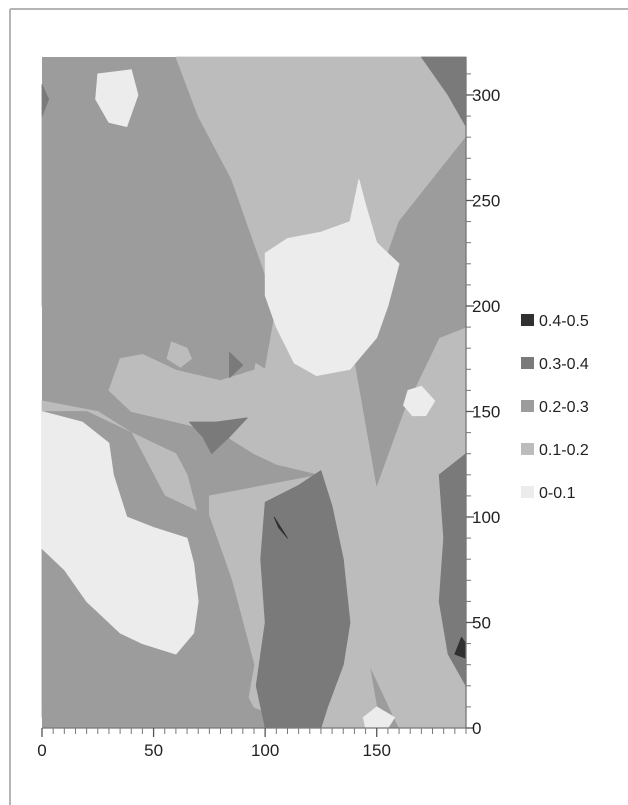 Image resolution: width=628 pixels, height=805 pixels. I want to click on legend-label-3: 0.2-0.3, so click(564, 407).